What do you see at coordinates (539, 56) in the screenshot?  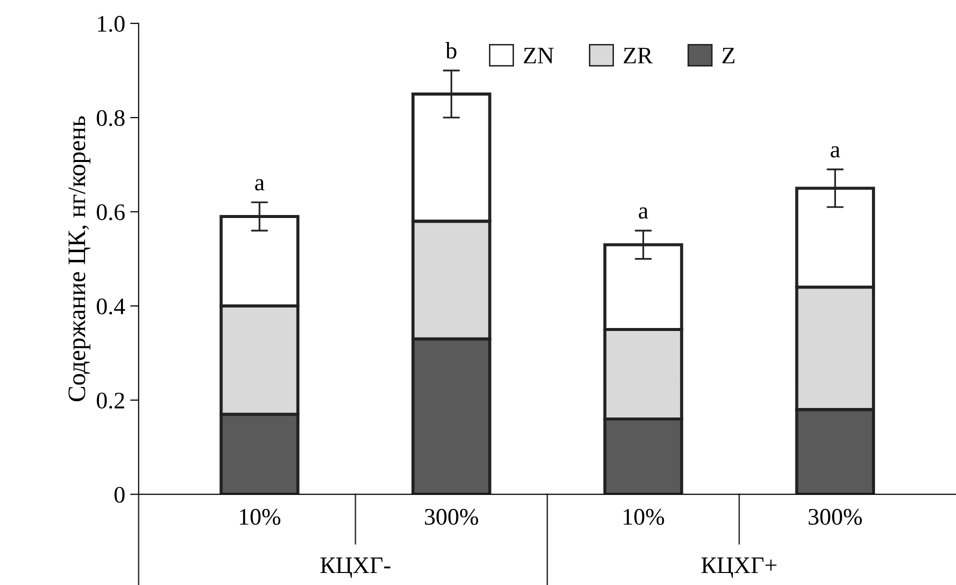 I see `legend-label: ZN` at bounding box center [539, 56].